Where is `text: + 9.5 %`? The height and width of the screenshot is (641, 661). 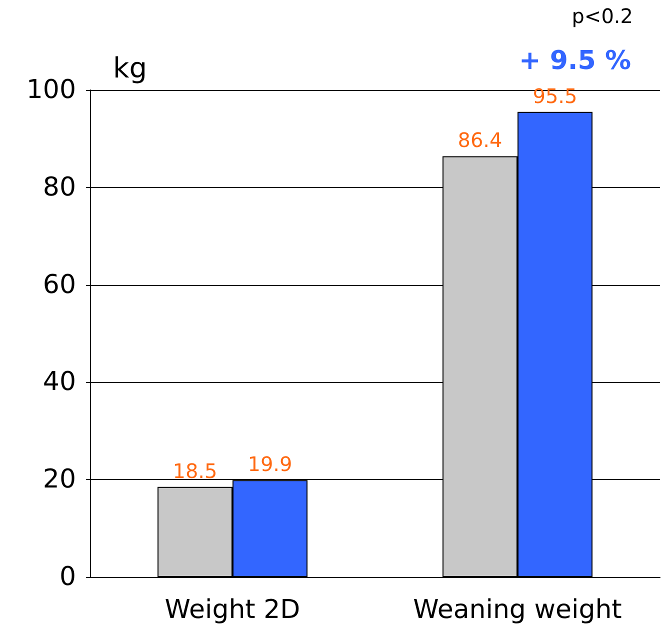 text: + 9.5 % is located at coordinates (575, 61).